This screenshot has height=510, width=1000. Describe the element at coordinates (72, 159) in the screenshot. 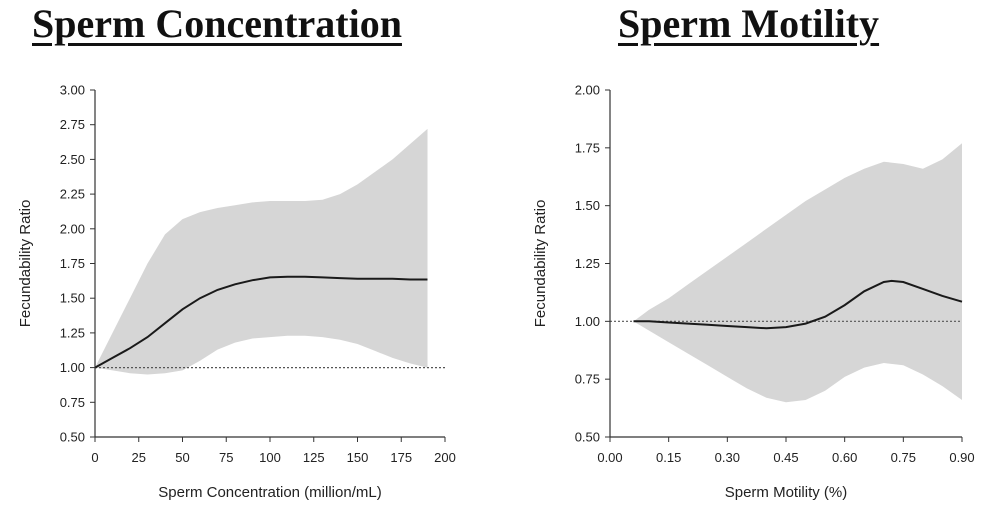

I see `y-tick-label: 2.50` at that location.